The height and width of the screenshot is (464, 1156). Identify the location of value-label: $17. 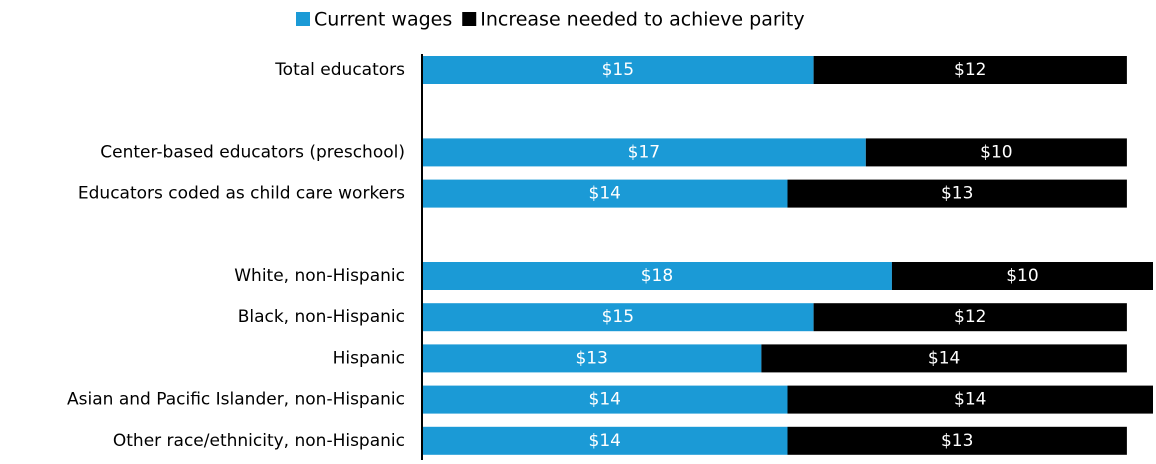
(644, 152).